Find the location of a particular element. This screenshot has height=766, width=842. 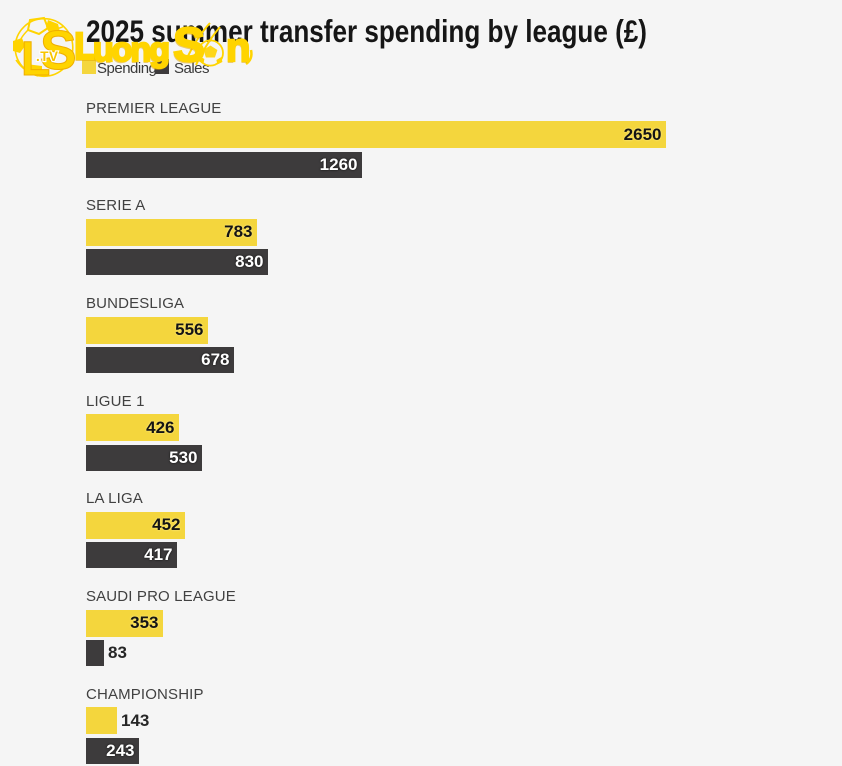

svg-text: L is located at coordinates (35, 59).